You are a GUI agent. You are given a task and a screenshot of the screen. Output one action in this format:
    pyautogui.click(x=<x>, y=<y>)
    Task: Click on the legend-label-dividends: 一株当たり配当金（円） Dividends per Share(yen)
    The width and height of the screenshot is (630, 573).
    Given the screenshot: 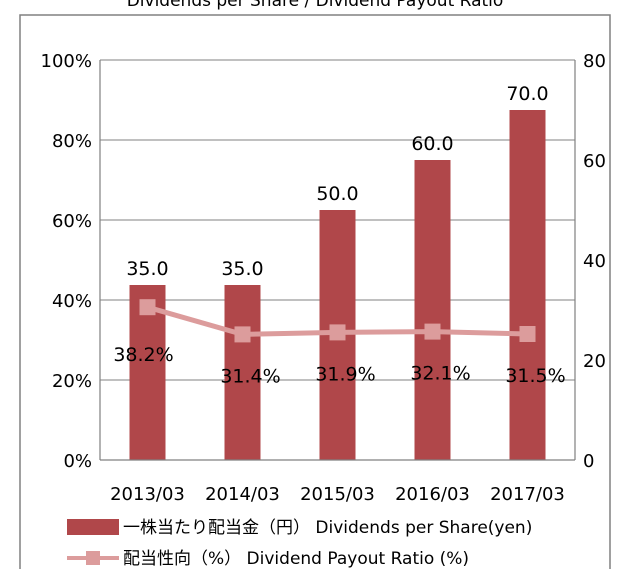 What is the action you would take?
    pyautogui.click(x=327, y=528)
    